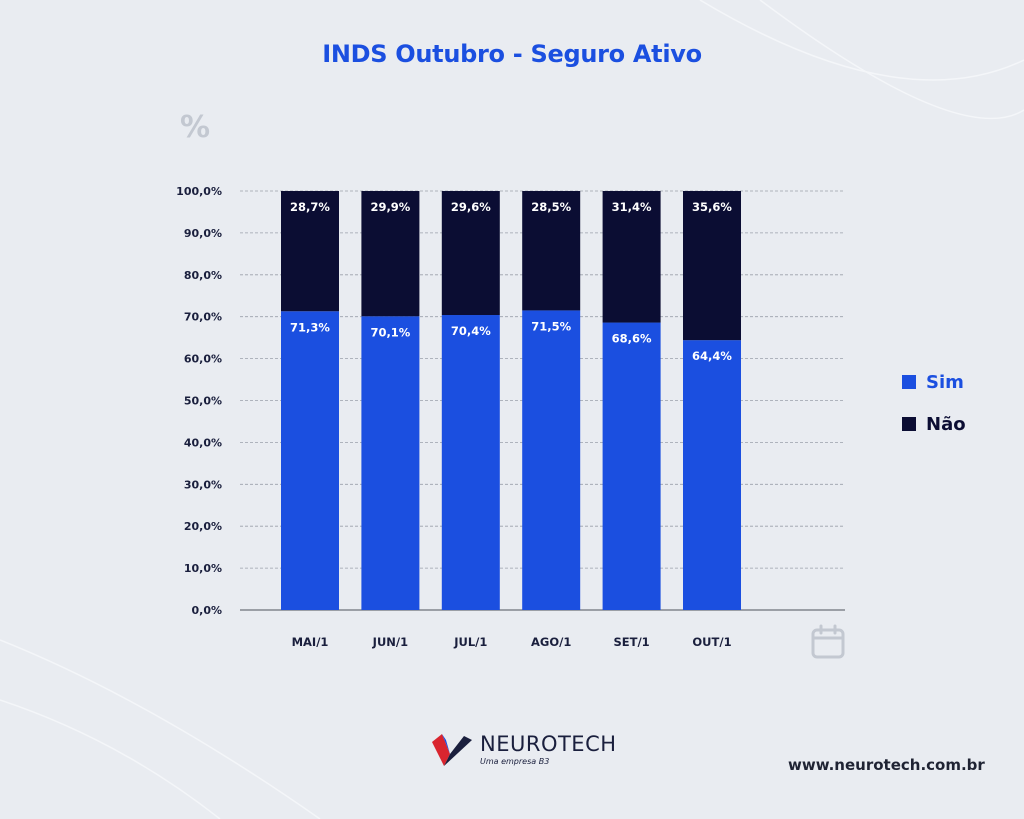  I want to click on chart-legend: Sim Não, so click(934, 410).